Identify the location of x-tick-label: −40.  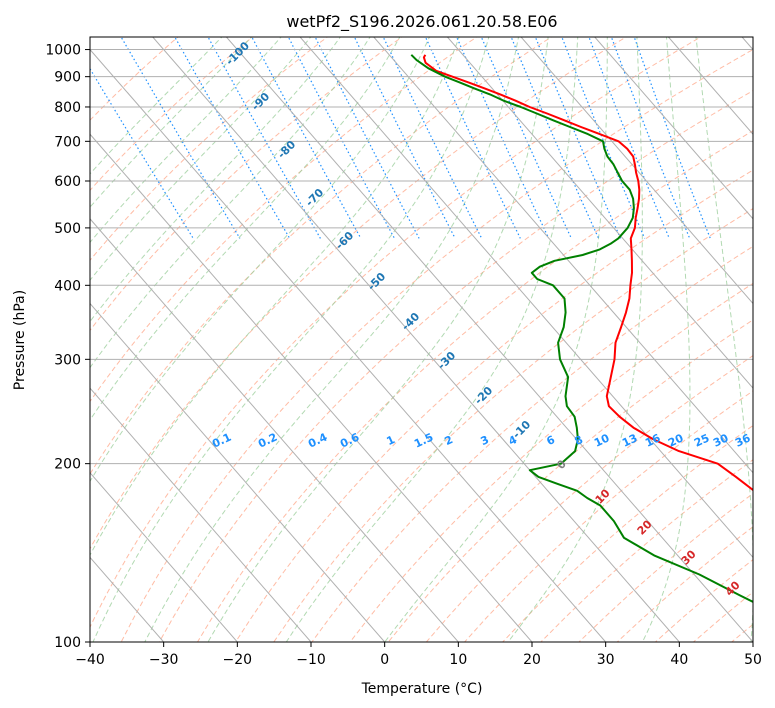
(90, 660).